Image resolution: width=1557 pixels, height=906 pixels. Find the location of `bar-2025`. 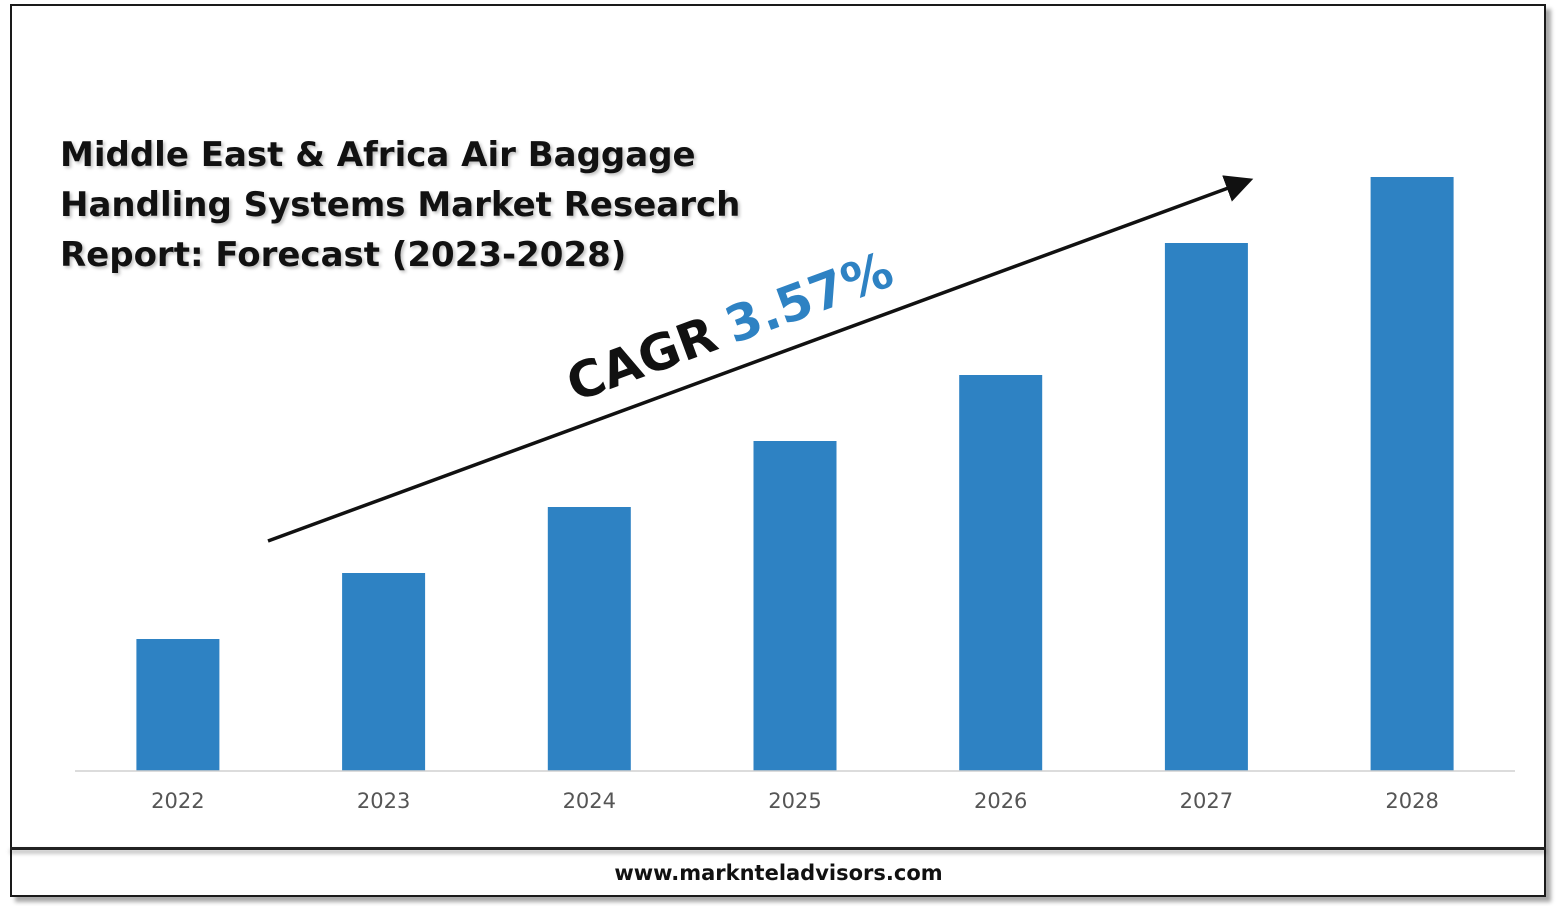

bar-2025 is located at coordinates (795, 606).